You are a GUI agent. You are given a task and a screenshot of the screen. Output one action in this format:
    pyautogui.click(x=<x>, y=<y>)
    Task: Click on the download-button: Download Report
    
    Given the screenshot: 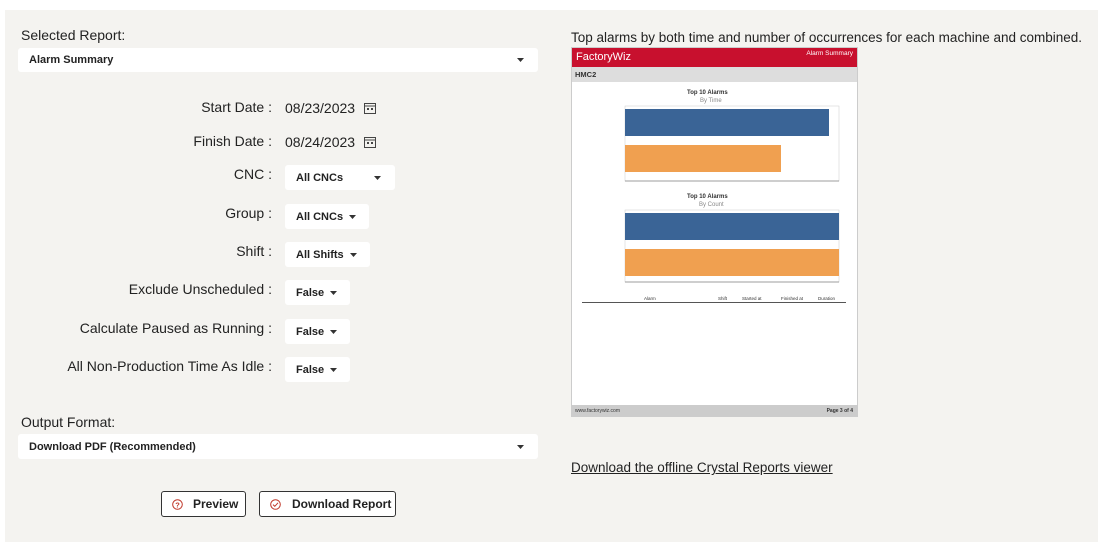 What is the action you would take?
    pyautogui.click(x=327, y=504)
    